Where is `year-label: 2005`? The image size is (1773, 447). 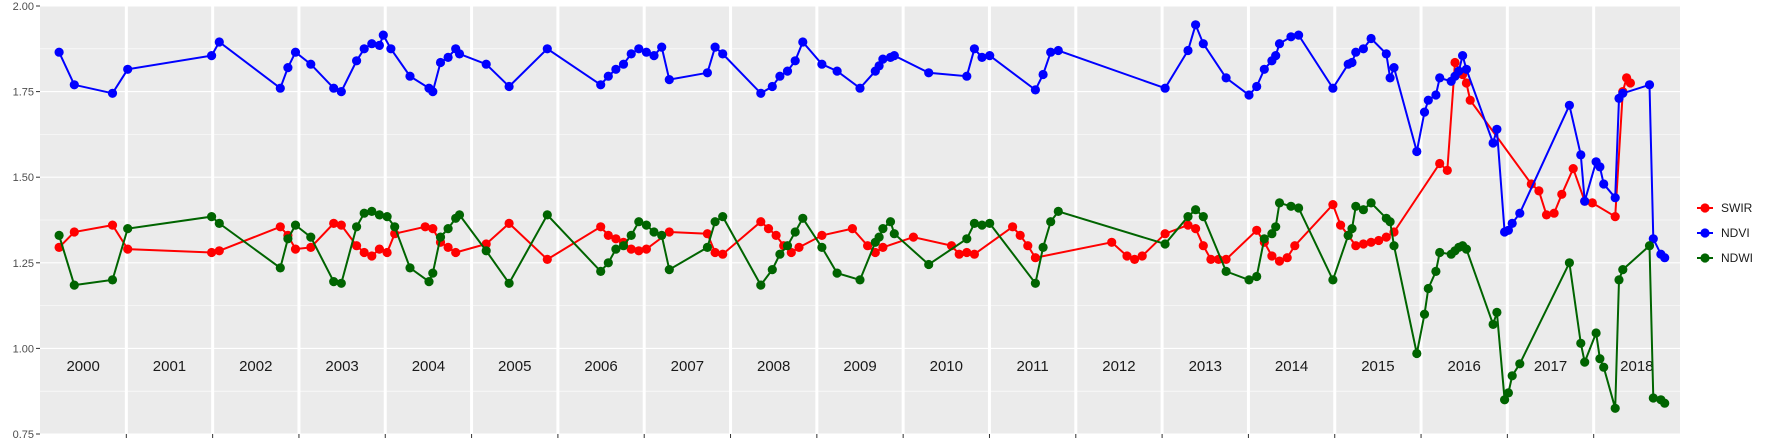 year-label: 2005 is located at coordinates (514, 366).